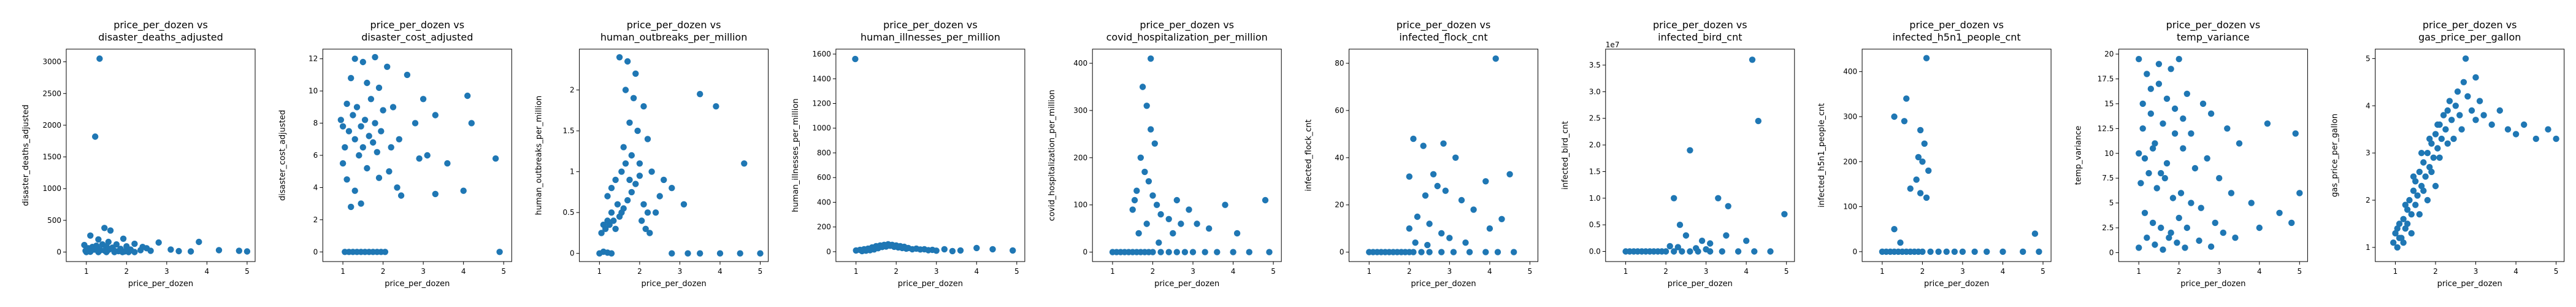  What do you see at coordinates (2106, 80) in the screenshot?
I see `y-tick-label: 17.5` at bounding box center [2106, 80].